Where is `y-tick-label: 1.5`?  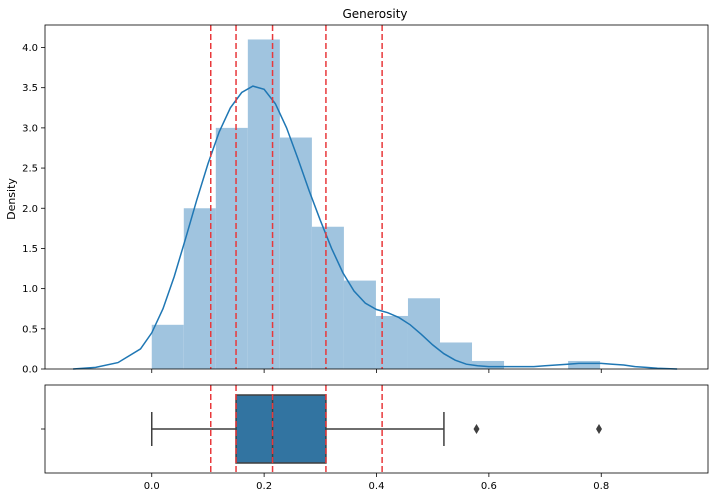 y-tick-label: 1.5 is located at coordinates (30, 249).